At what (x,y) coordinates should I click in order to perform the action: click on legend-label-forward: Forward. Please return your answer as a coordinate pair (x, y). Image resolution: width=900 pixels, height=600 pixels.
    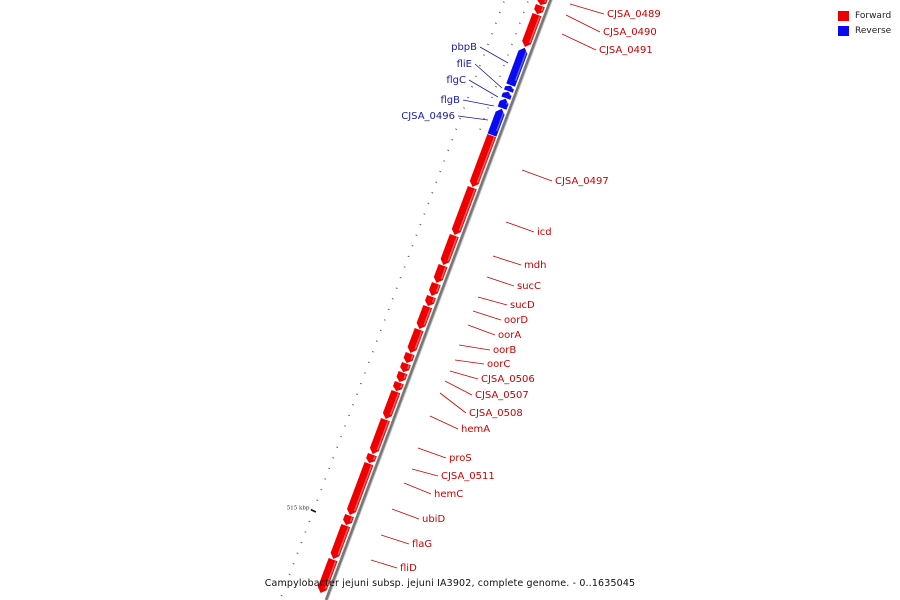
    Looking at the image, I should click on (873, 15).